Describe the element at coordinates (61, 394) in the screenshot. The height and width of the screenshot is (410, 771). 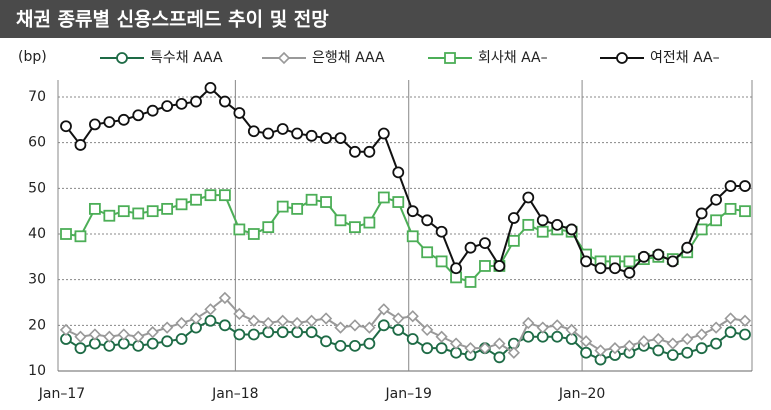
I see `x-tick-label: Jan–17` at that location.